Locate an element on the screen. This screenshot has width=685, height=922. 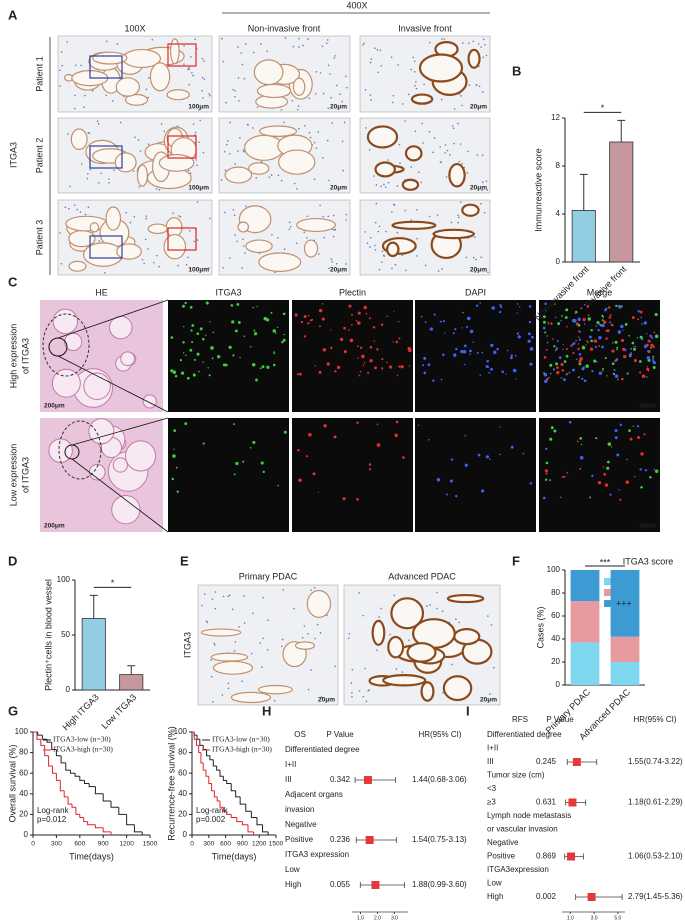
hr-label: 1.55(0.74-3.22) is located at coordinates (655, 761).